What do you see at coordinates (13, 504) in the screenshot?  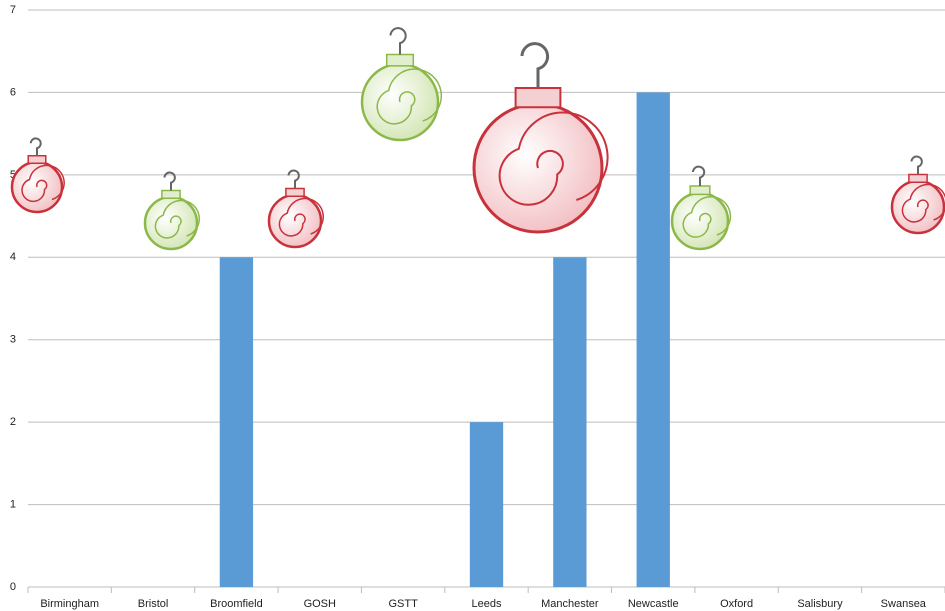 I see `y-tick-label: 1` at bounding box center [13, 504].